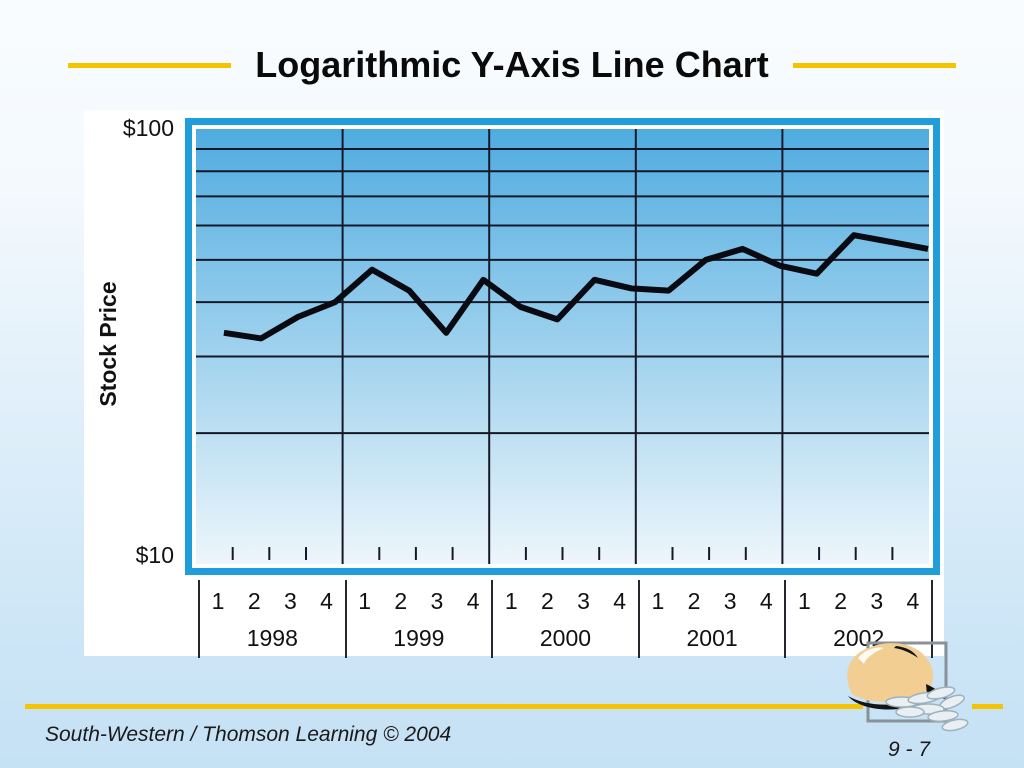 This screenshot has height=768, width=1024. I want to click on y-axis-title: Stock Price, so click(108, 344).